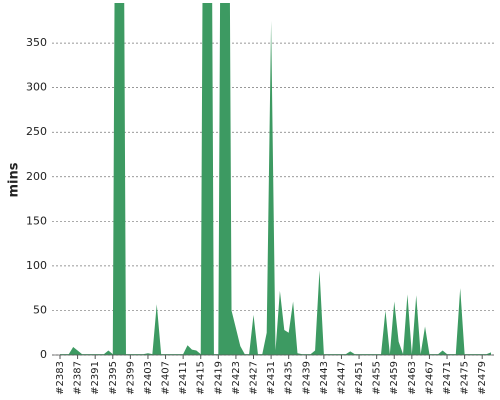 The image size is (500, 400). Describe the element at coordinates (447, 378) in the screenshot. I see `x-tick-label: #2471` at that location.